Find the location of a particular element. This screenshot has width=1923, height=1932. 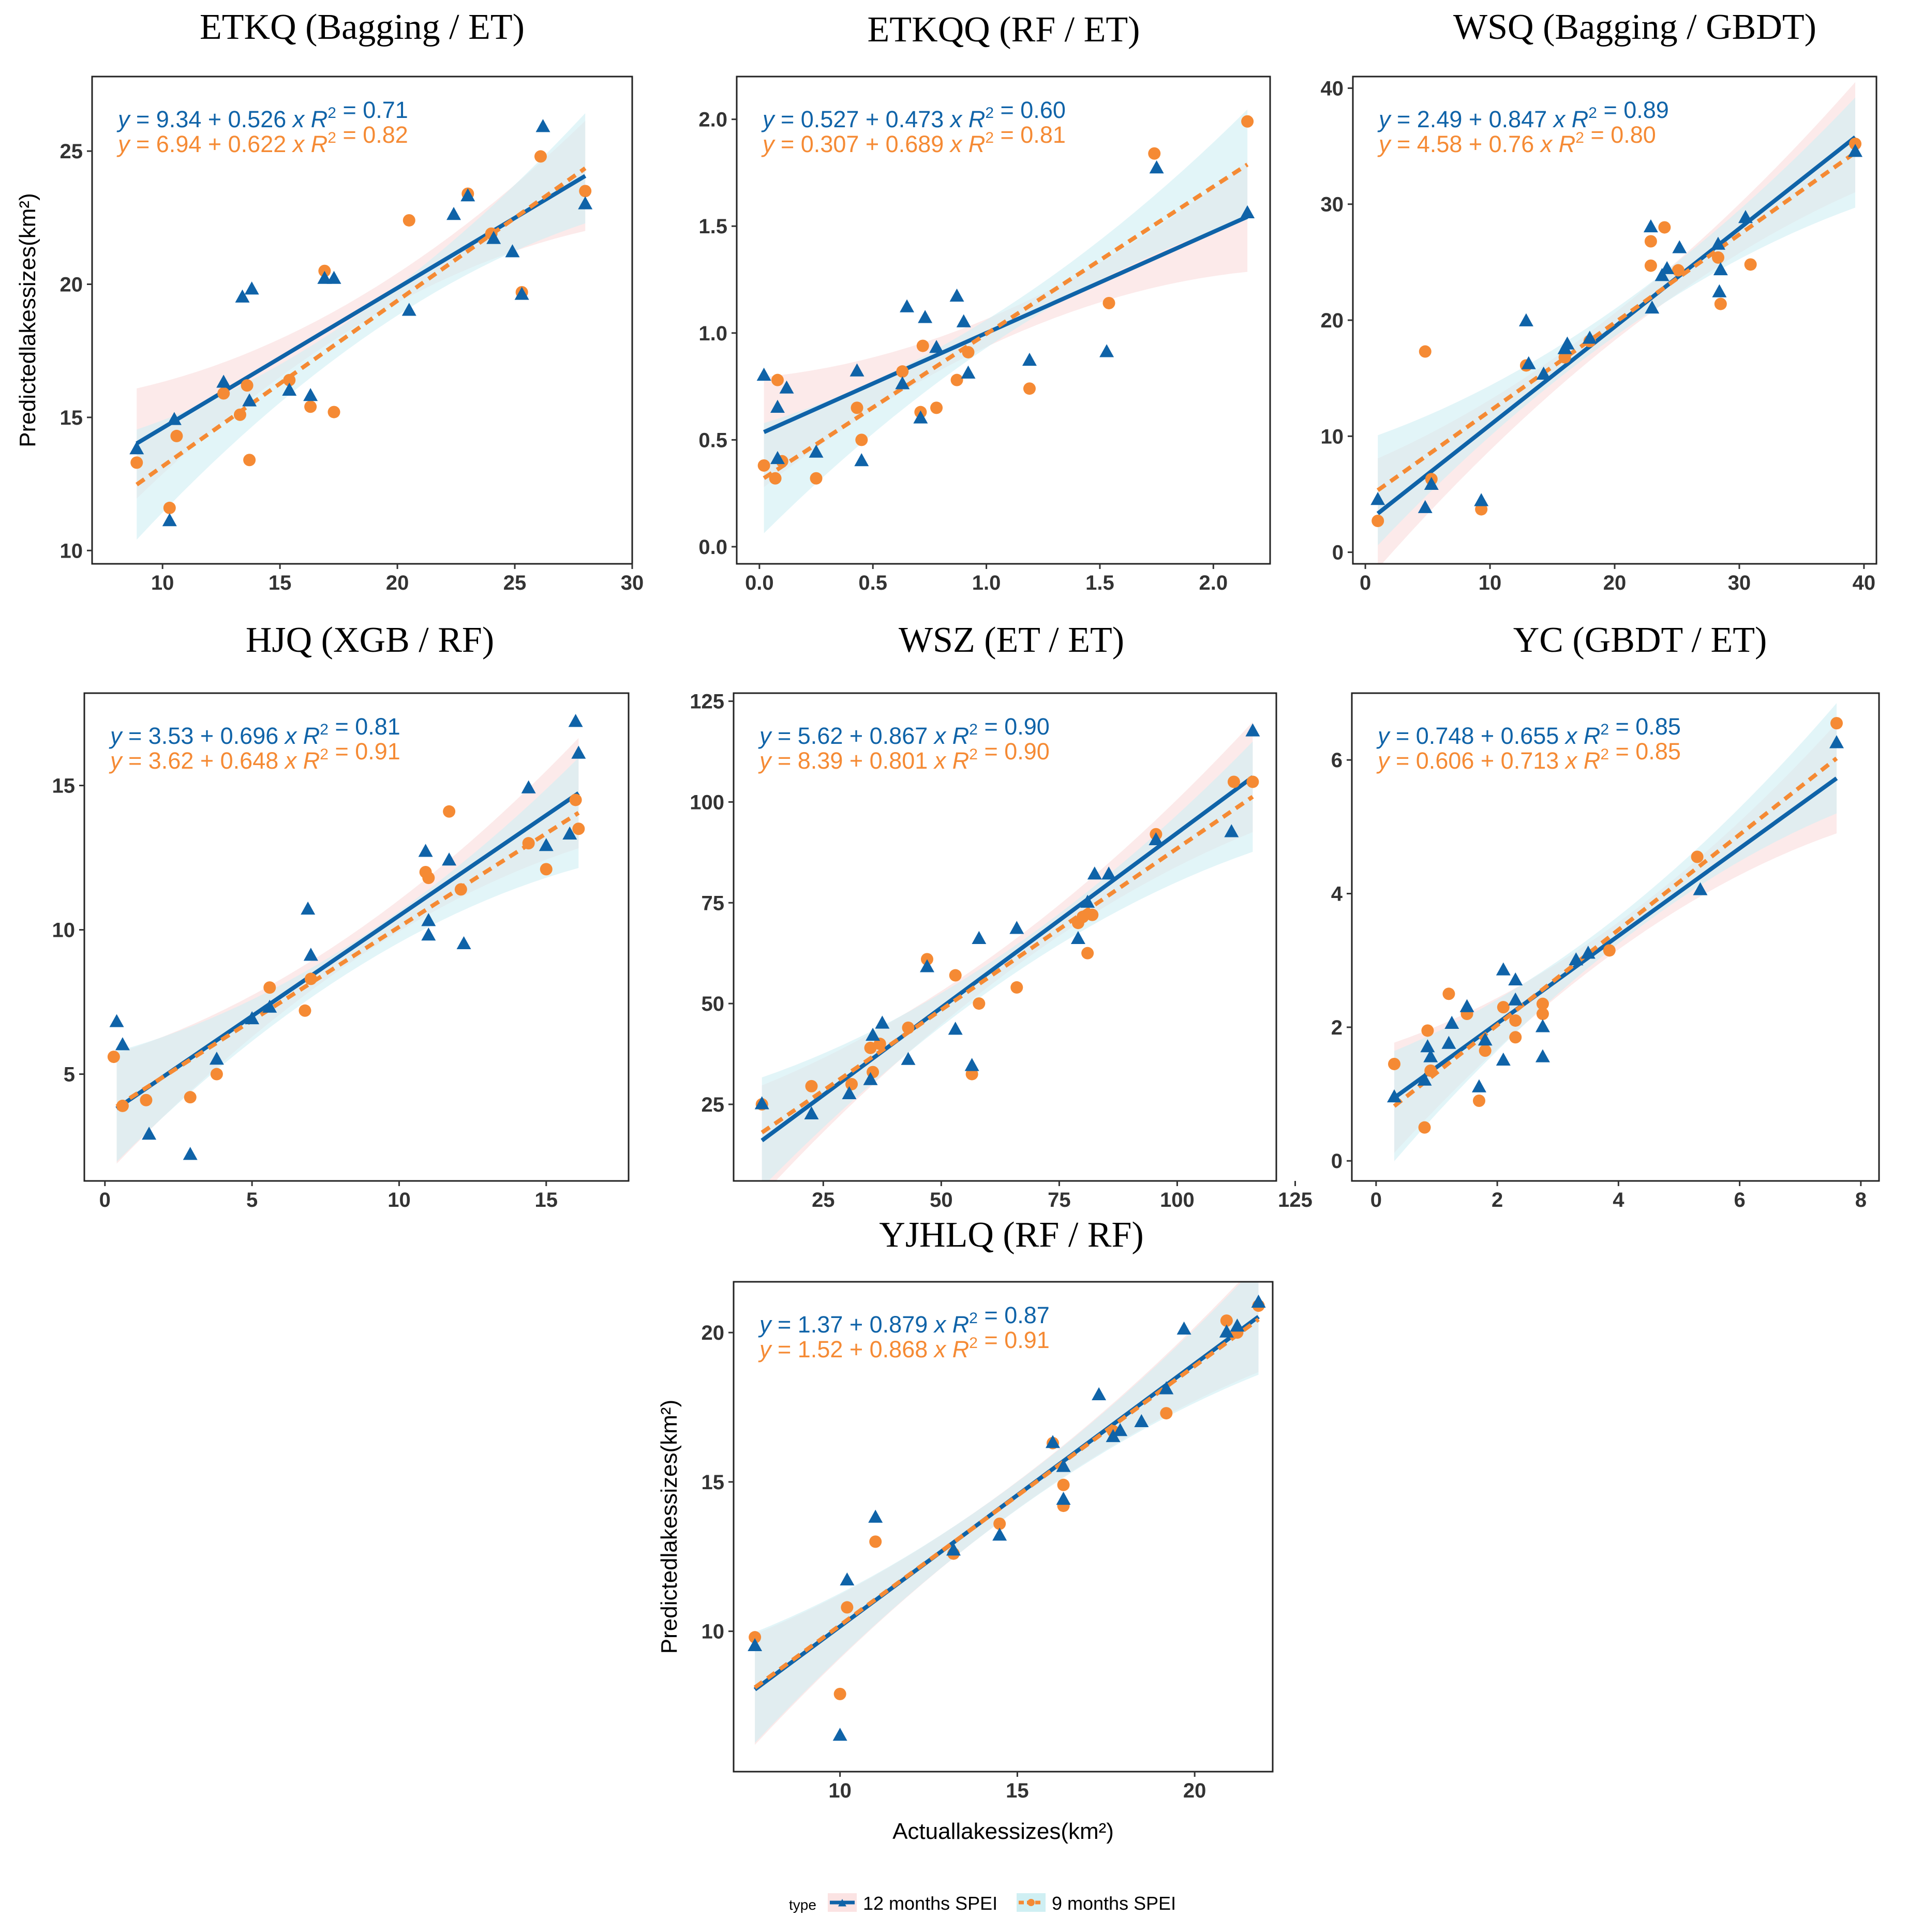

x-tick-label: 30 is located at coordinates (632, 583).